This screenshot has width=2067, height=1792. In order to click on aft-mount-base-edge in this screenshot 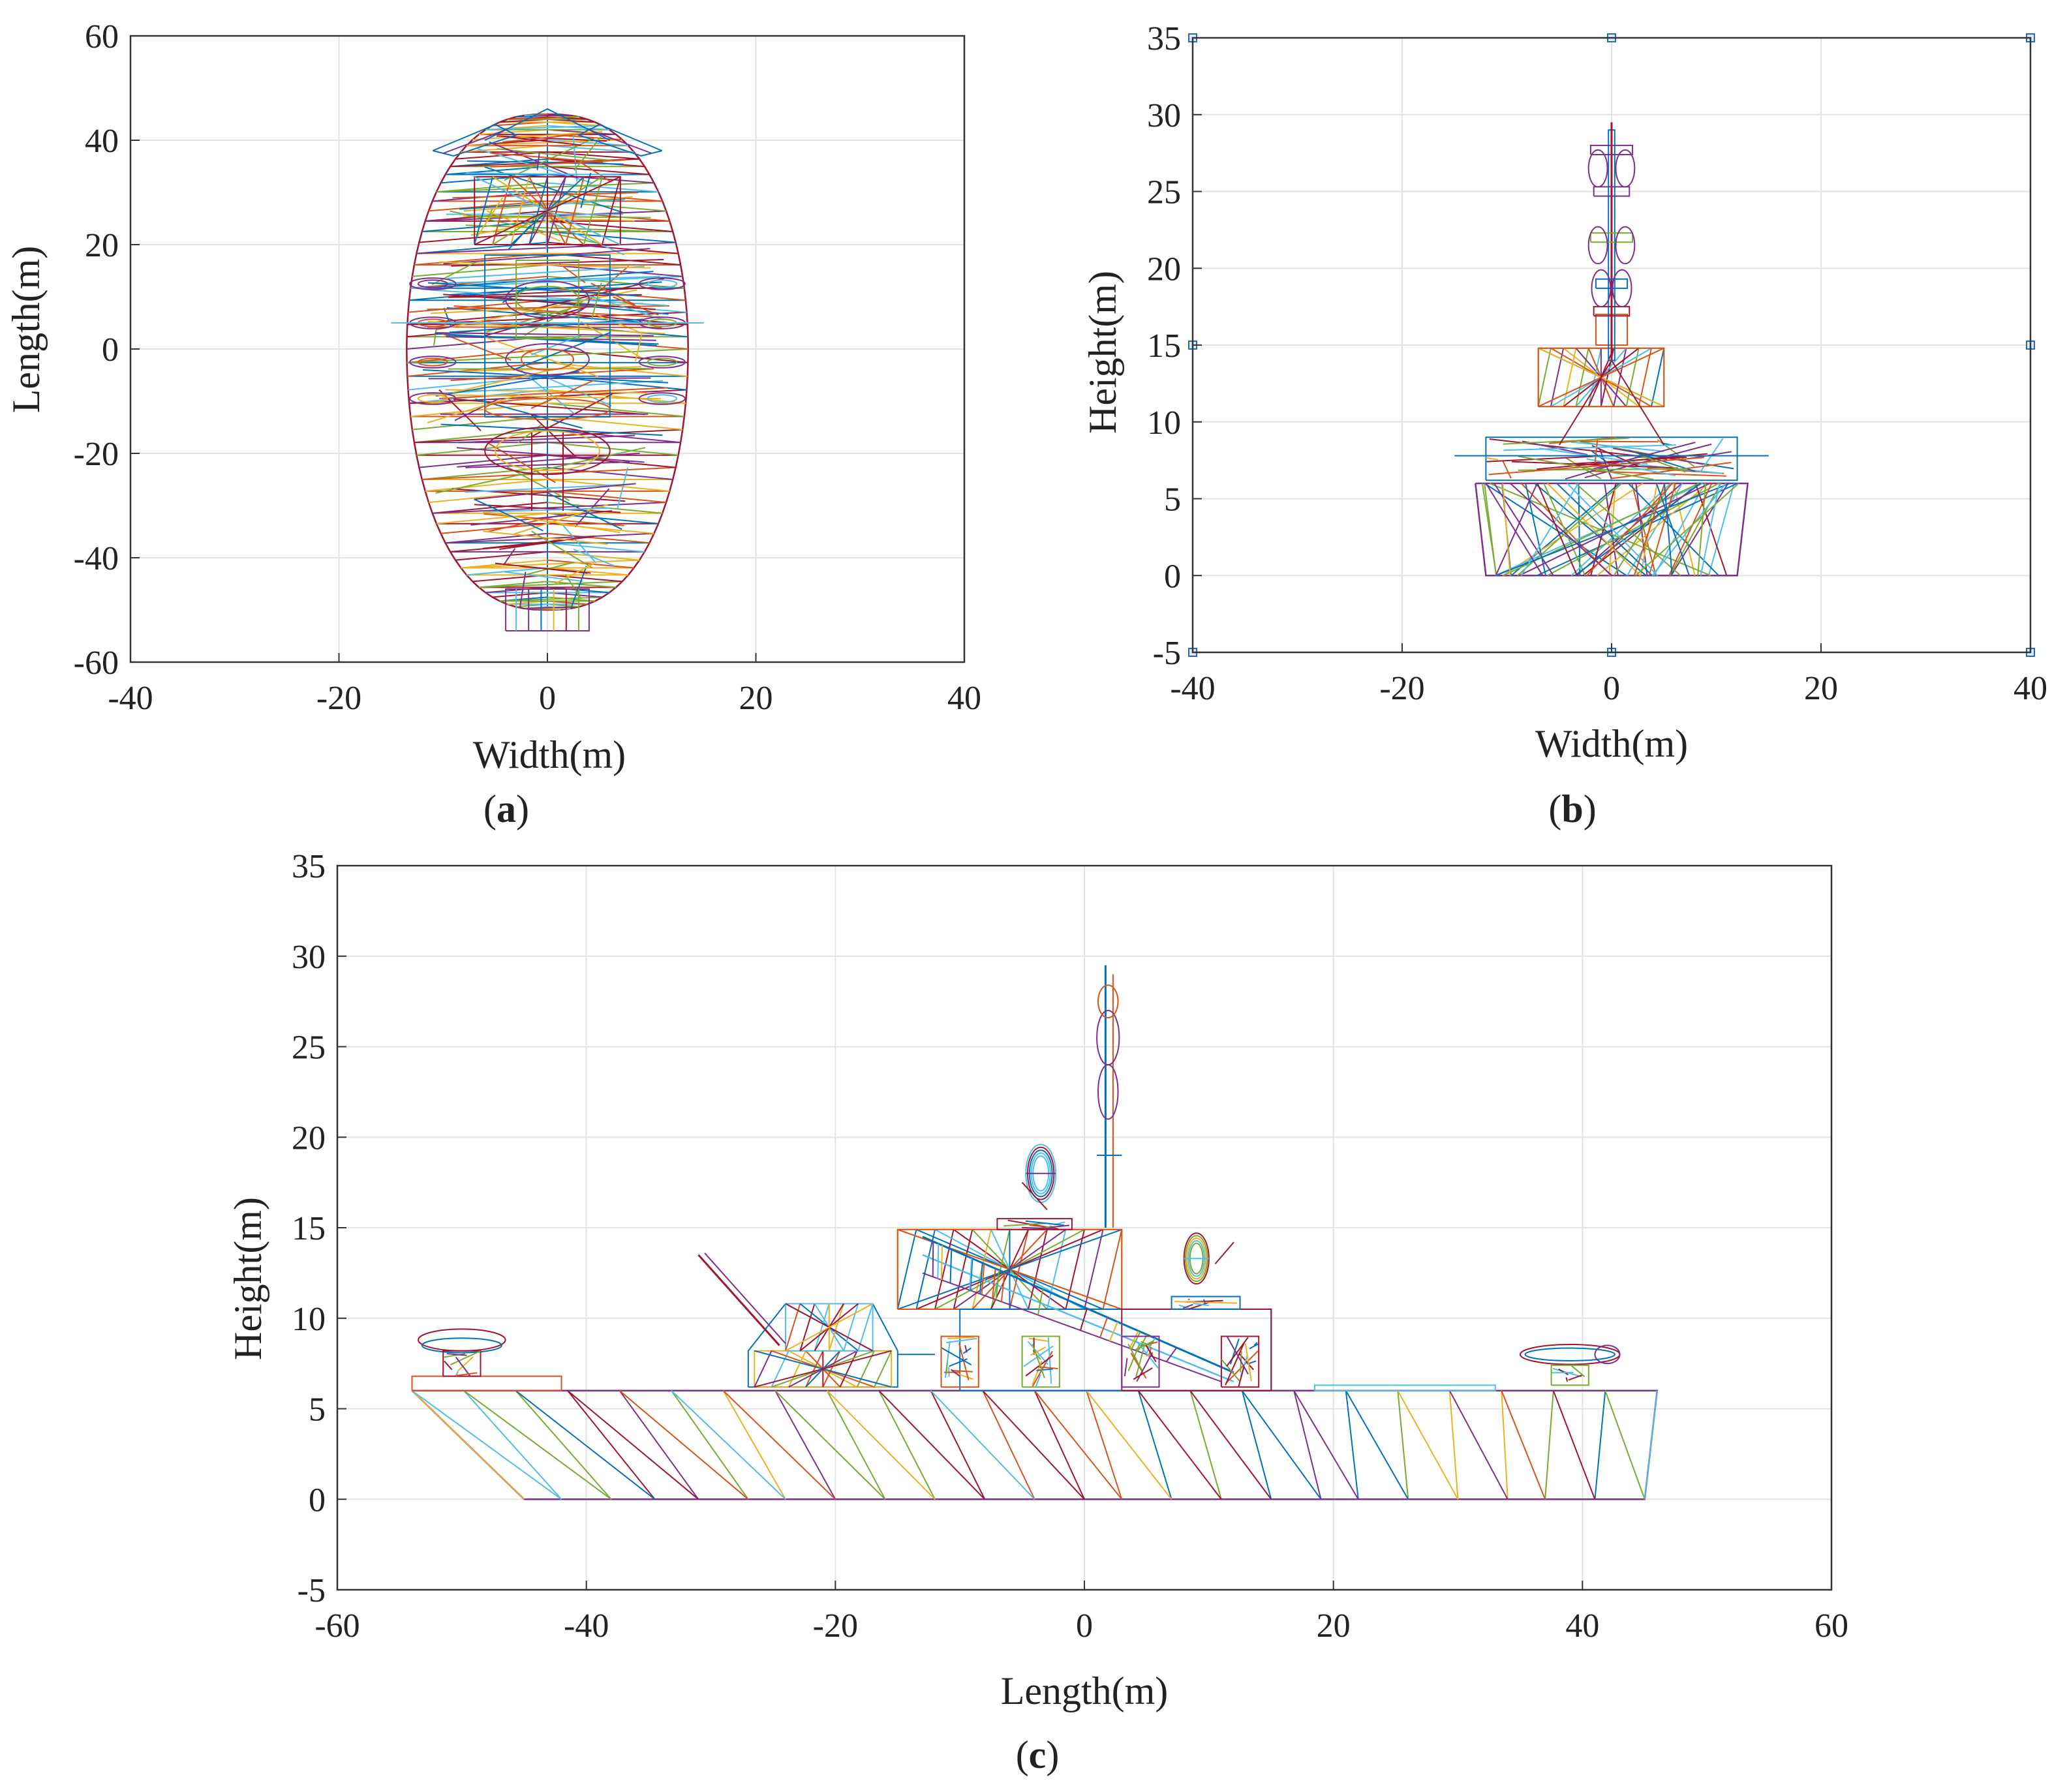, I will do `click(463, 1366)`.